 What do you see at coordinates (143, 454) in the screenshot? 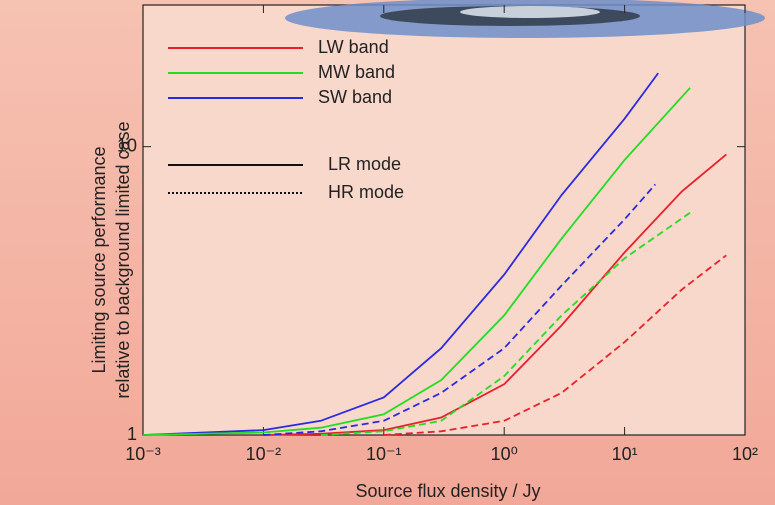
I see `x-tick-label: 10⁻³` at bounding box center [143, 454].